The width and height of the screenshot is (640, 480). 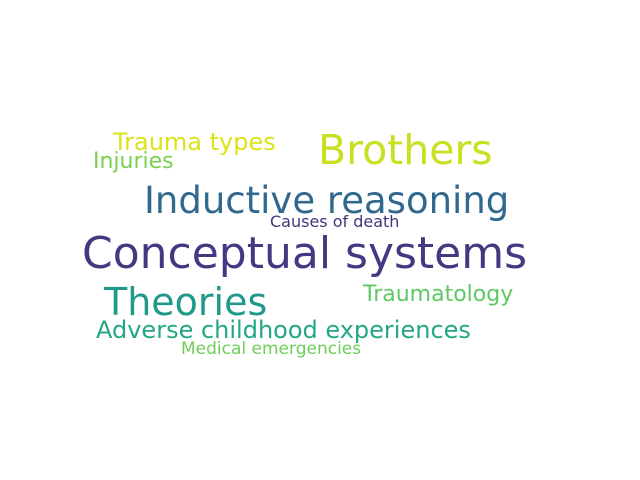 I want to click on word-inductive-reasoning: Inductive reasoning, so click(x=327, y=200).